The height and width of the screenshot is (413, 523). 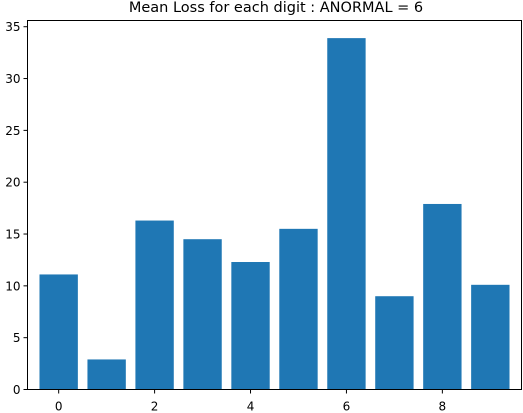 What do you see at coordinates (276, 8) in the screenshot?
I see `chart-title: Mean Loss for each digit : ANORMAL = 6` at bounding box center [276, 8].